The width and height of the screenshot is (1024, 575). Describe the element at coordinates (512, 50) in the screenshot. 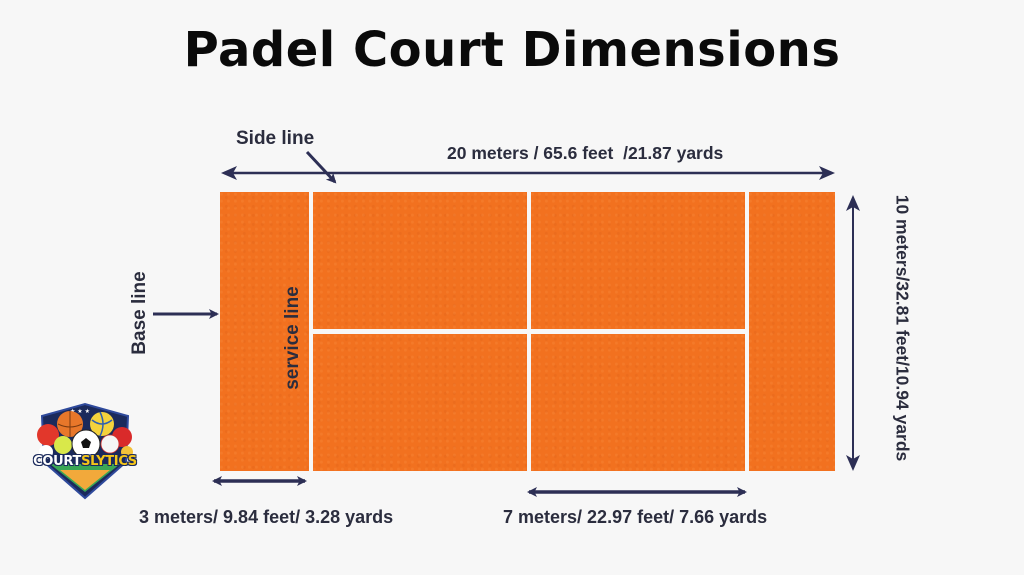

I see `page-title: Padel Court Dimensions` at that location.